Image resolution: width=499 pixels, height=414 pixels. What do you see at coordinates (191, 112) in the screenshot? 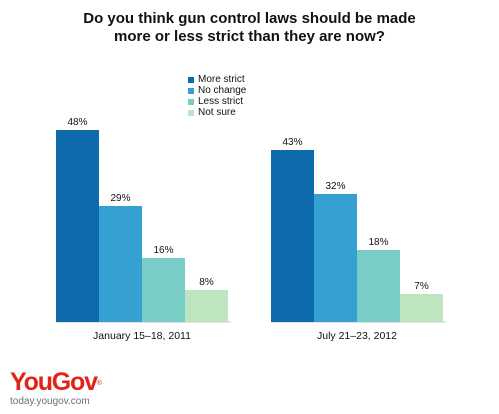
I see `legend-swatch-not-sure` at bounding box center [191, 112].